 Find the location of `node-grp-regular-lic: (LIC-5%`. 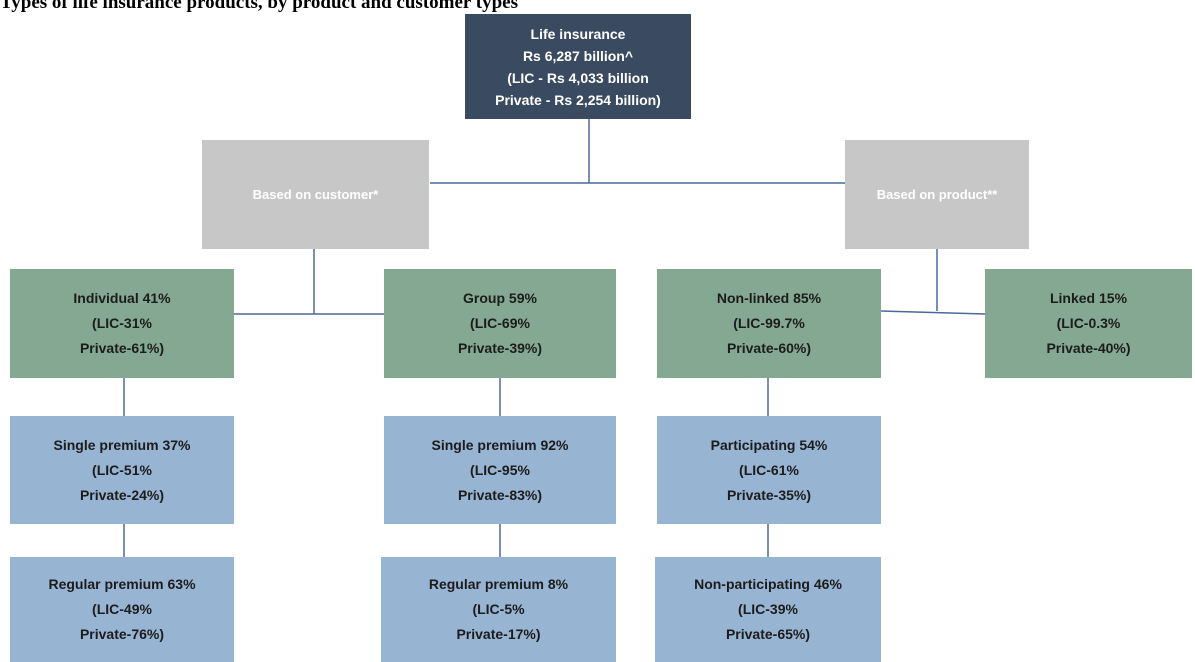

node-grp-regular-lic: (LIC-5% is located at coordinates (498, 609).